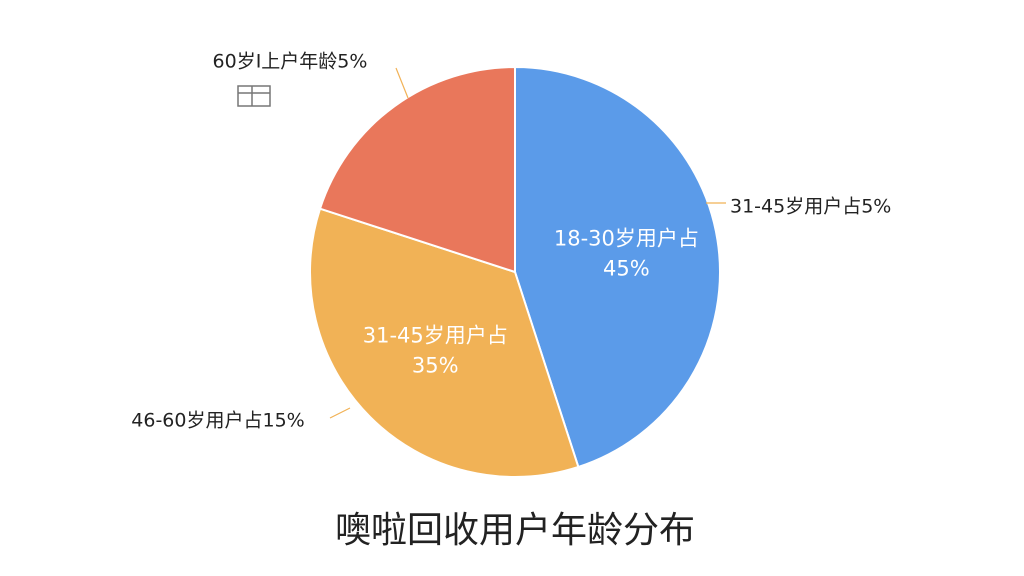  I want to click on icon, so click(254, 96).